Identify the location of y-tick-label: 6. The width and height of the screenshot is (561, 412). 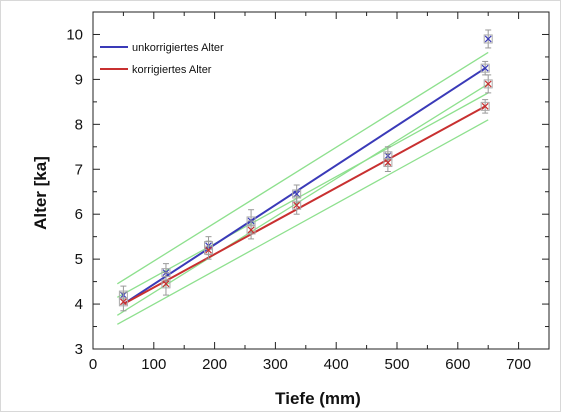
(79, 214).